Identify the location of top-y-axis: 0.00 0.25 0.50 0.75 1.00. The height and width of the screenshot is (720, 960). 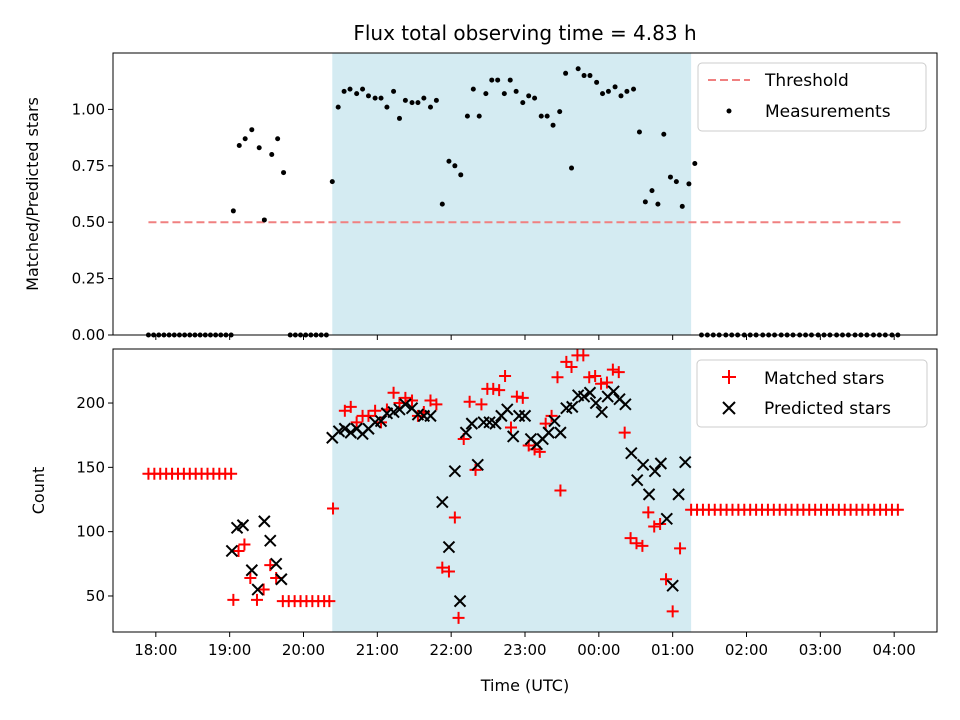
(92, 222).